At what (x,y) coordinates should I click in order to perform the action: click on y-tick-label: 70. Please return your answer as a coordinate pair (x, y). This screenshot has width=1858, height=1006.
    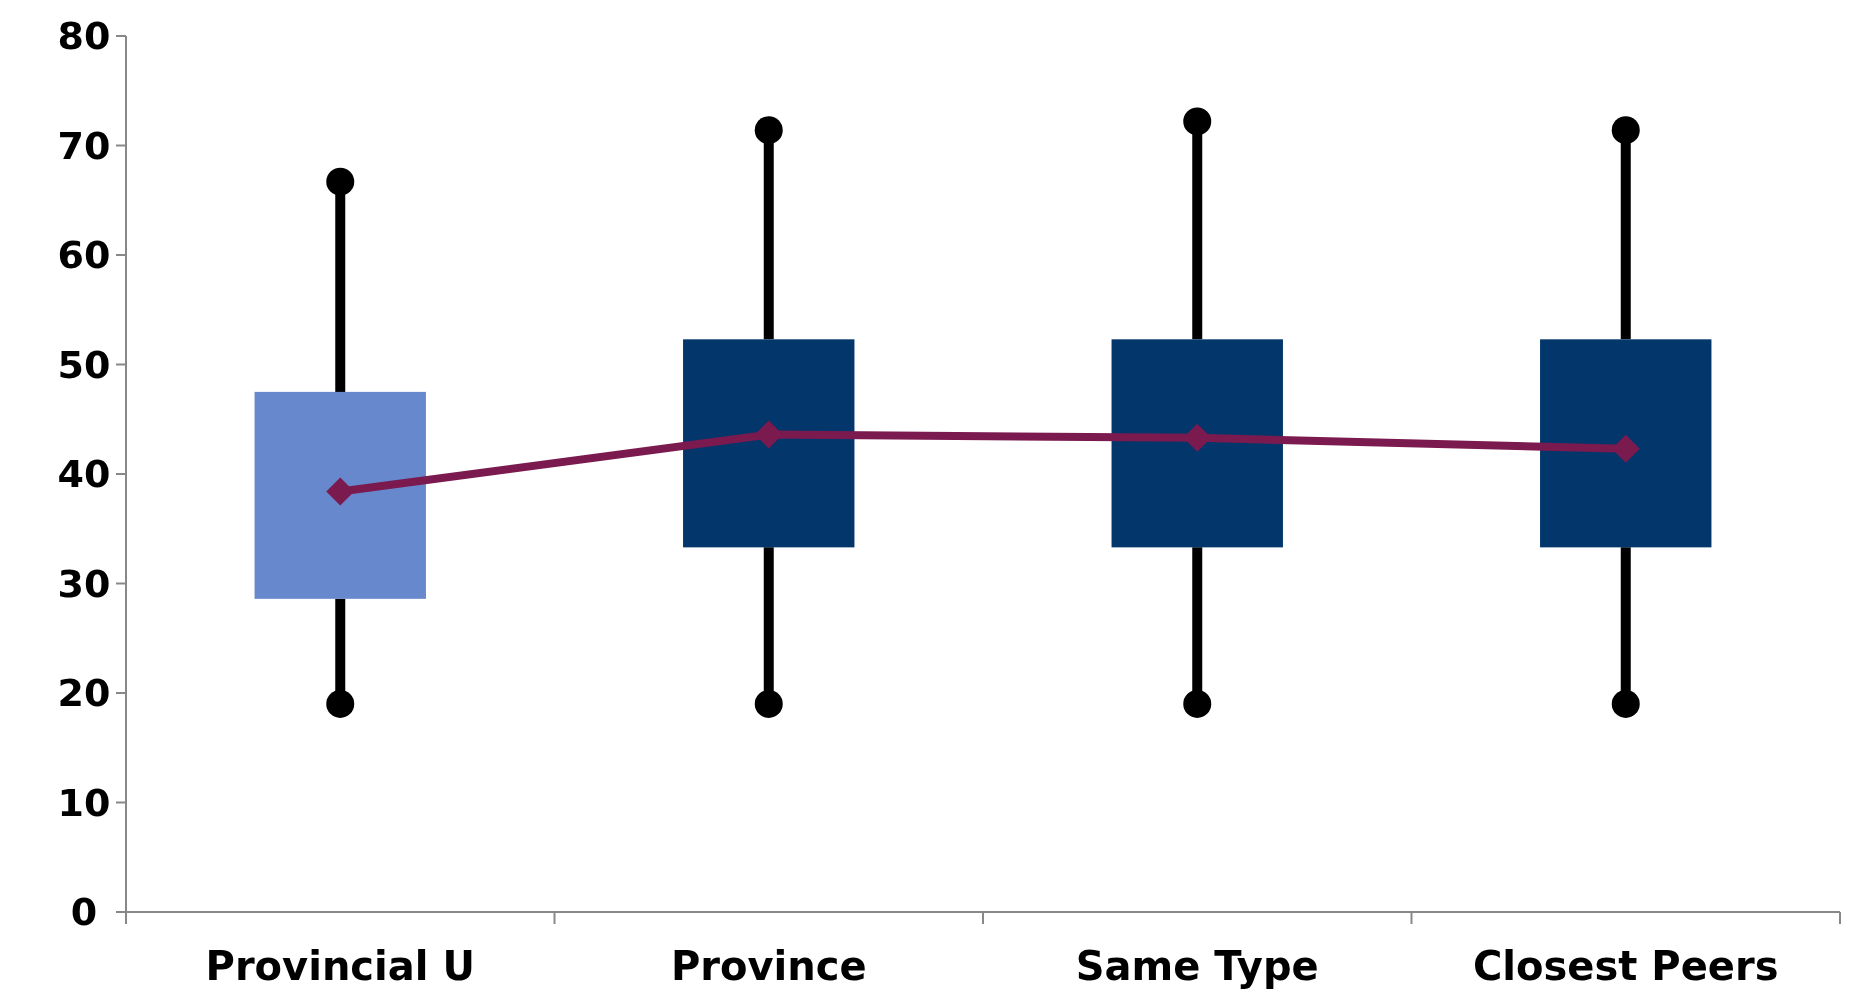
    Looking at the image, I should click on (84, 145).